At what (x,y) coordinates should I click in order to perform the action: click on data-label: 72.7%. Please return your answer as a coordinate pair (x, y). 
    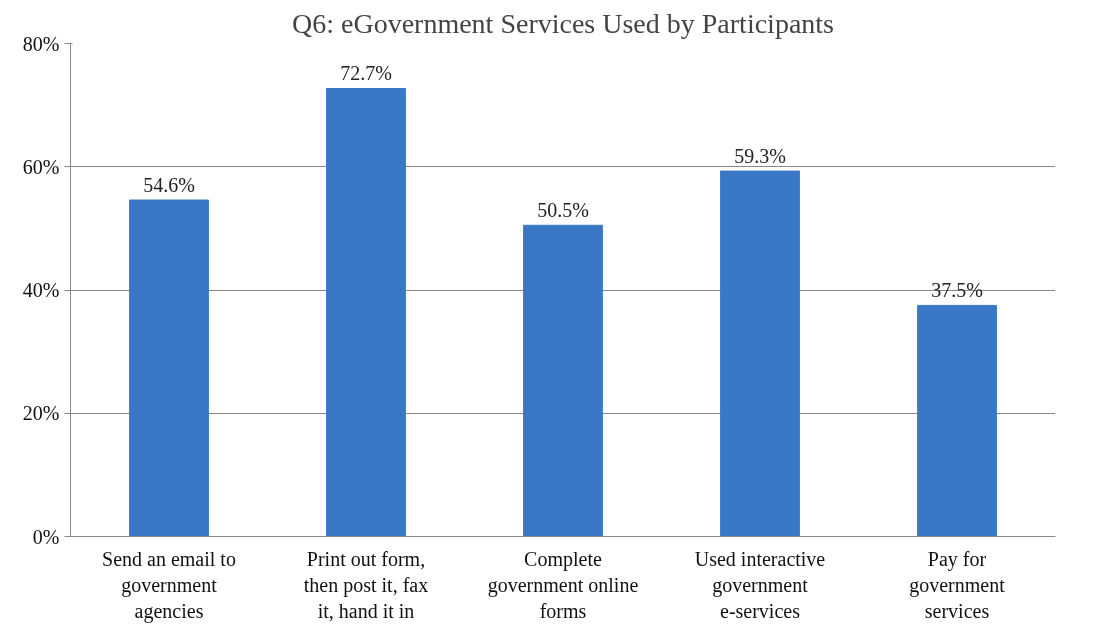
    Looking at the image, I should click on (366, 73).